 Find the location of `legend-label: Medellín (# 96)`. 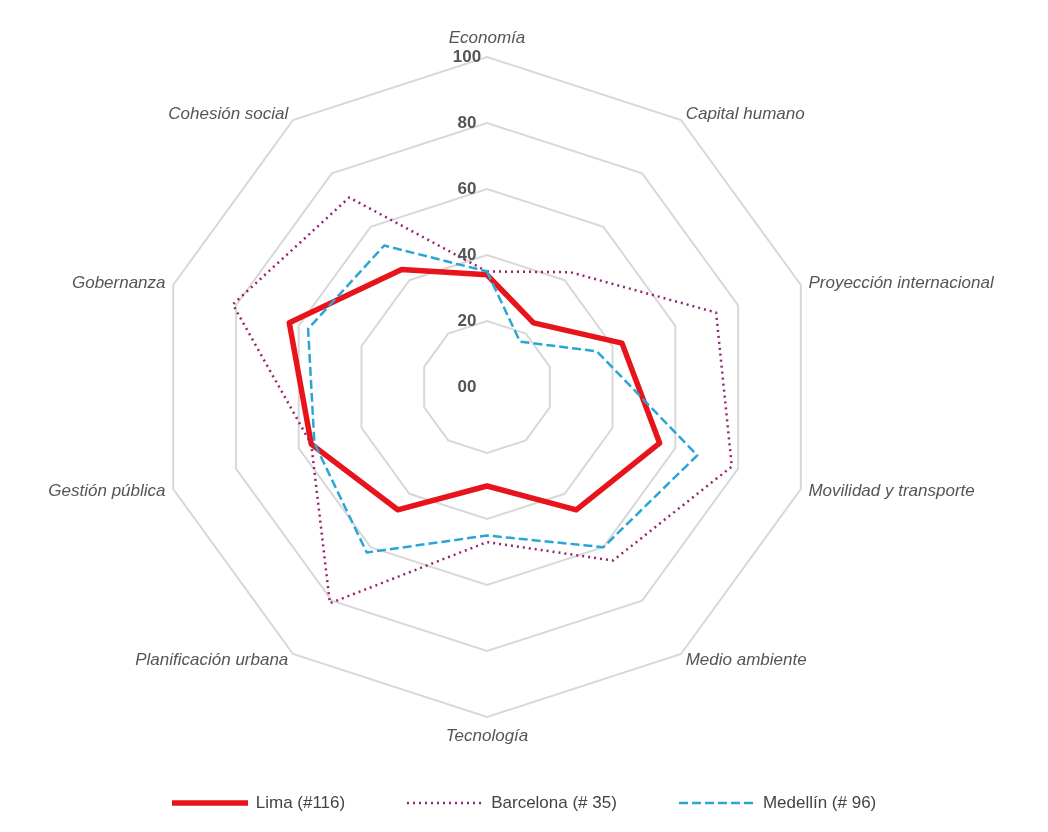

legend-label: Medellín (# 96) is located at coordinates (819, 803).